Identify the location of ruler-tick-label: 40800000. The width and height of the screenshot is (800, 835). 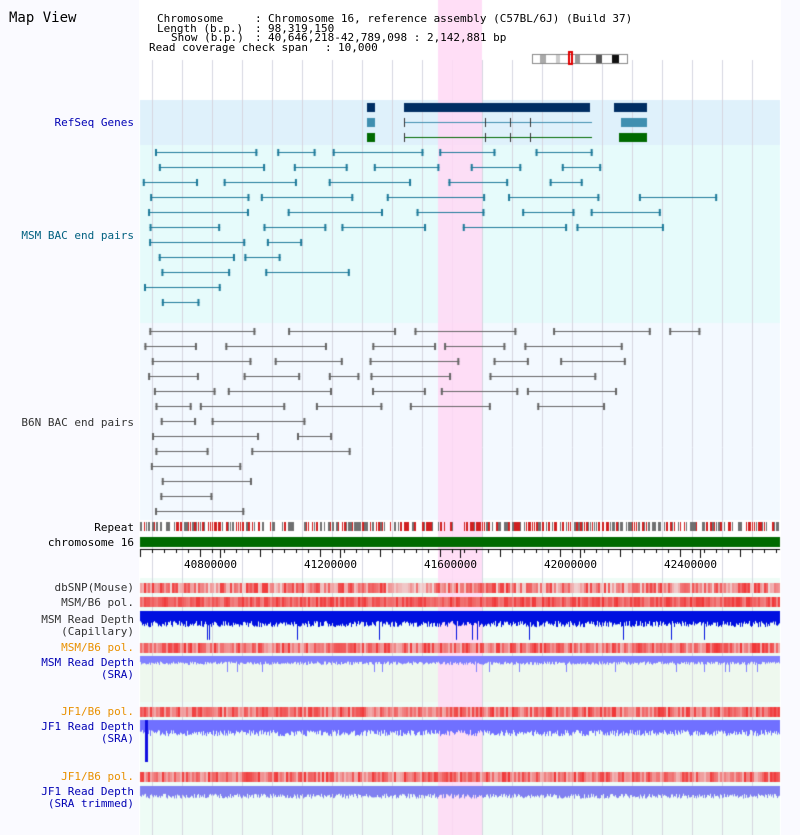
(210, 564).